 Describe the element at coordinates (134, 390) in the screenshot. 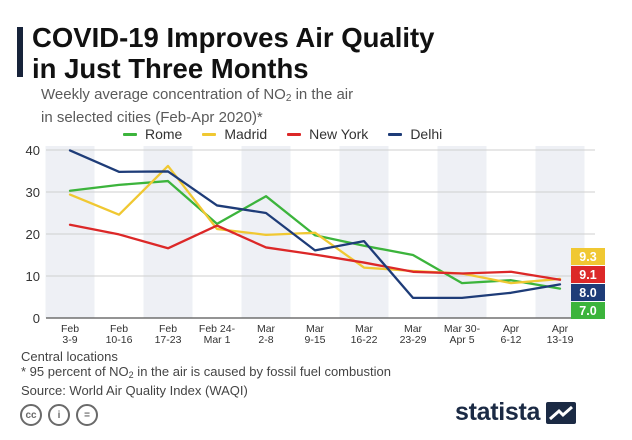

I see `note-source: Source: World Air Quality Index (WAQI)` at that location.